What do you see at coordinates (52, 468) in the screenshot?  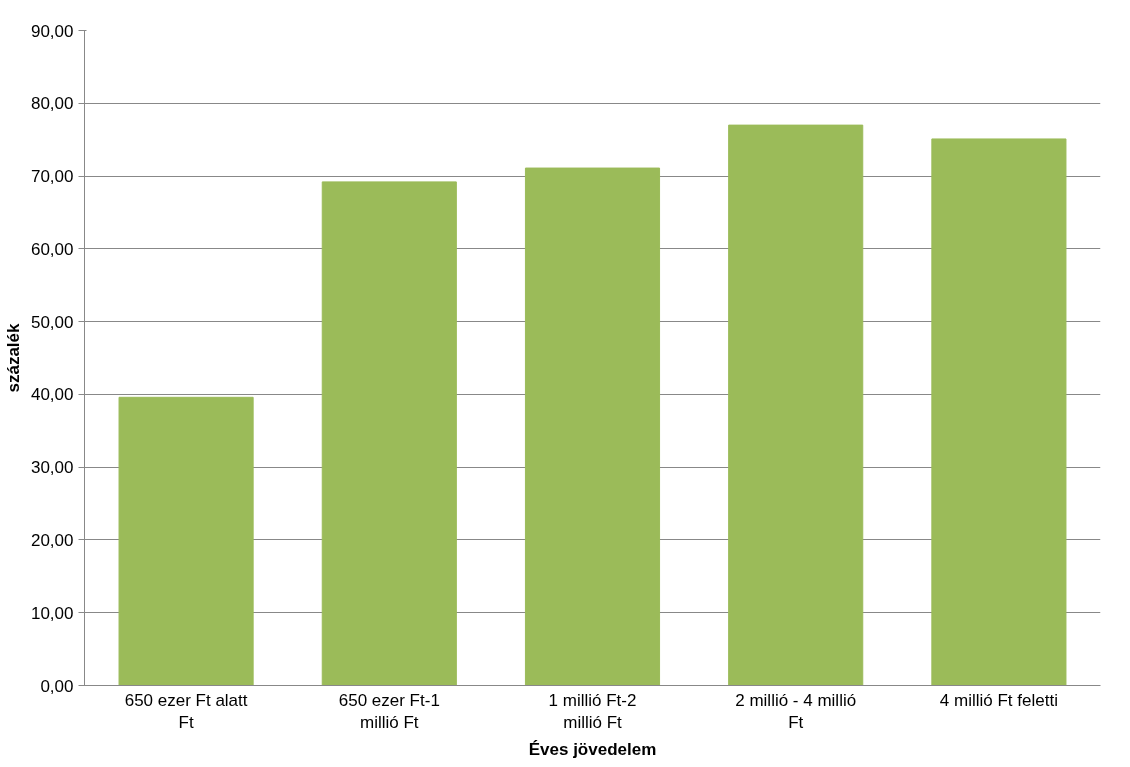 I see `y-tick-label: 30,00` at bounding box center [52, 468].